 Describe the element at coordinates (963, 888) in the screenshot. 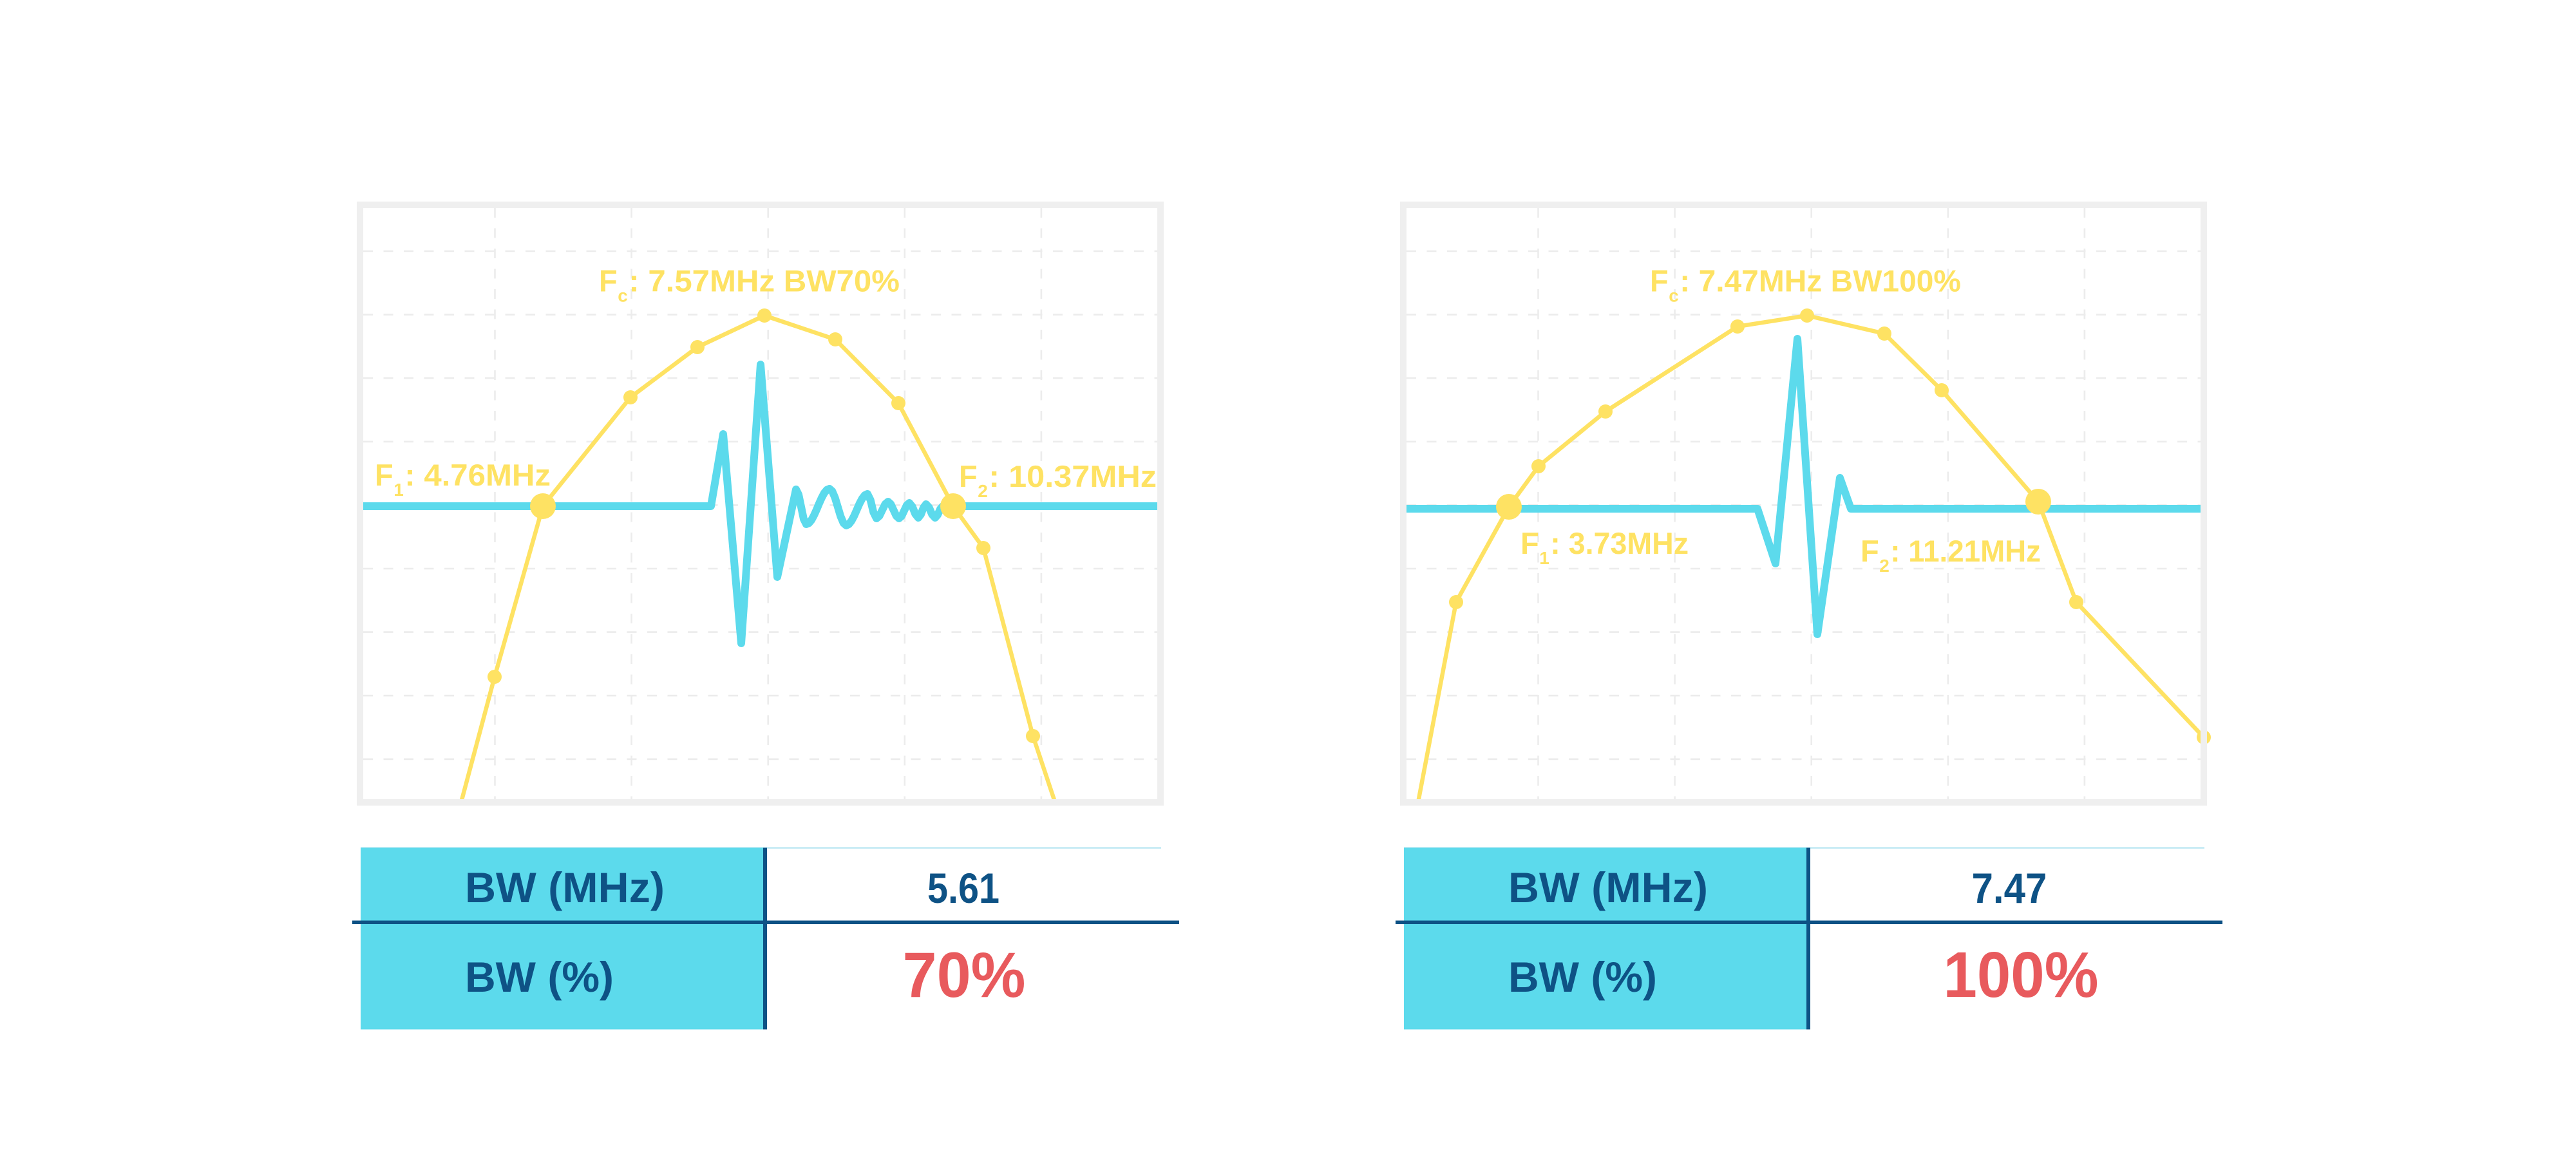

I see `svg-text: 5.61` at that location.